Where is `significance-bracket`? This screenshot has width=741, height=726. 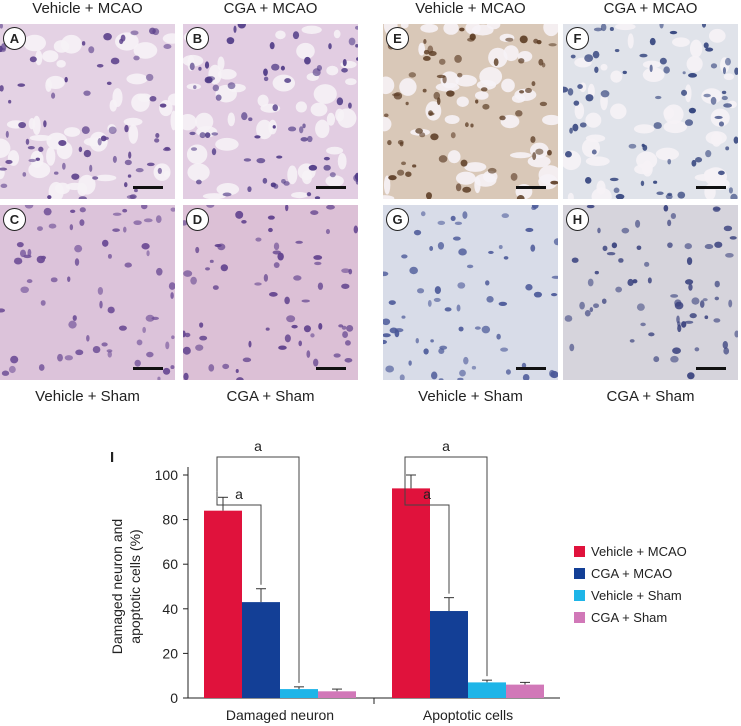
significance-bracket is located at coordinates (258, 569).